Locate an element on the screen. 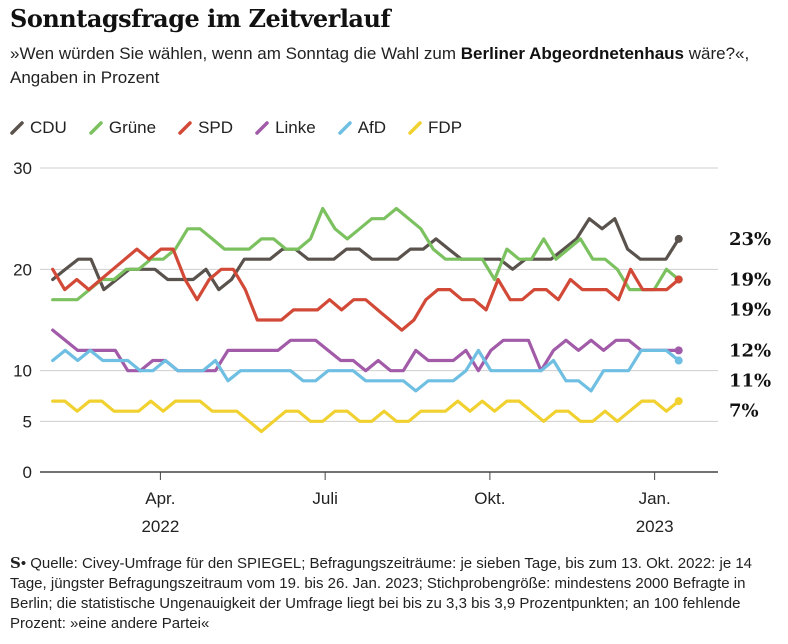 The image size is (788, 644). y-tick-label: 20 is located at coordinates (22, 269).